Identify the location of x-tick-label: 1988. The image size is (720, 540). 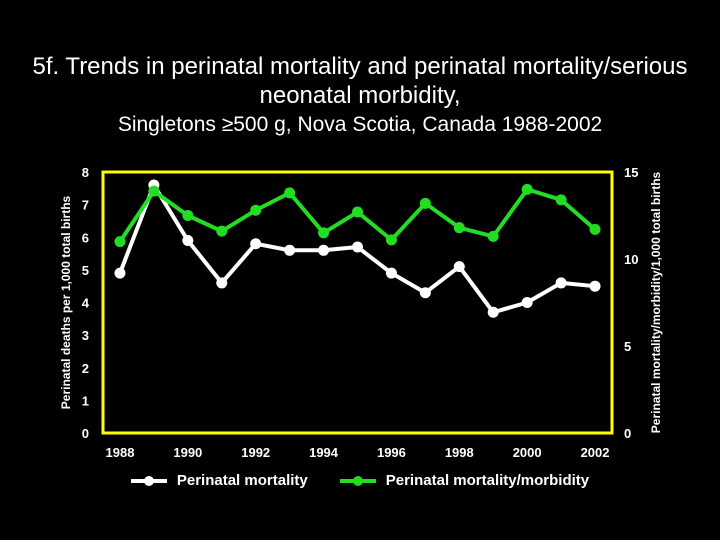
(120, 452).